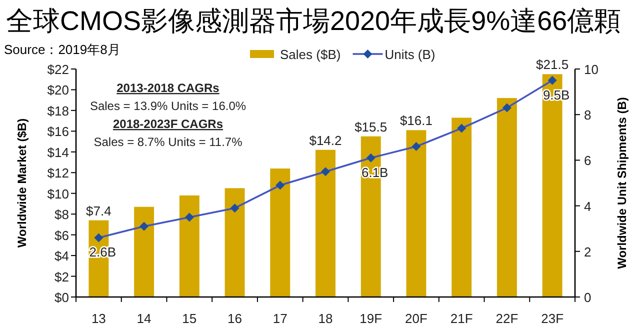 The width and height of the screenshot is (636, 332). What do you see at coordinates (99, 210) in the screenshot?
I see `data-label: $7.4` at bounding box center [99, 210].